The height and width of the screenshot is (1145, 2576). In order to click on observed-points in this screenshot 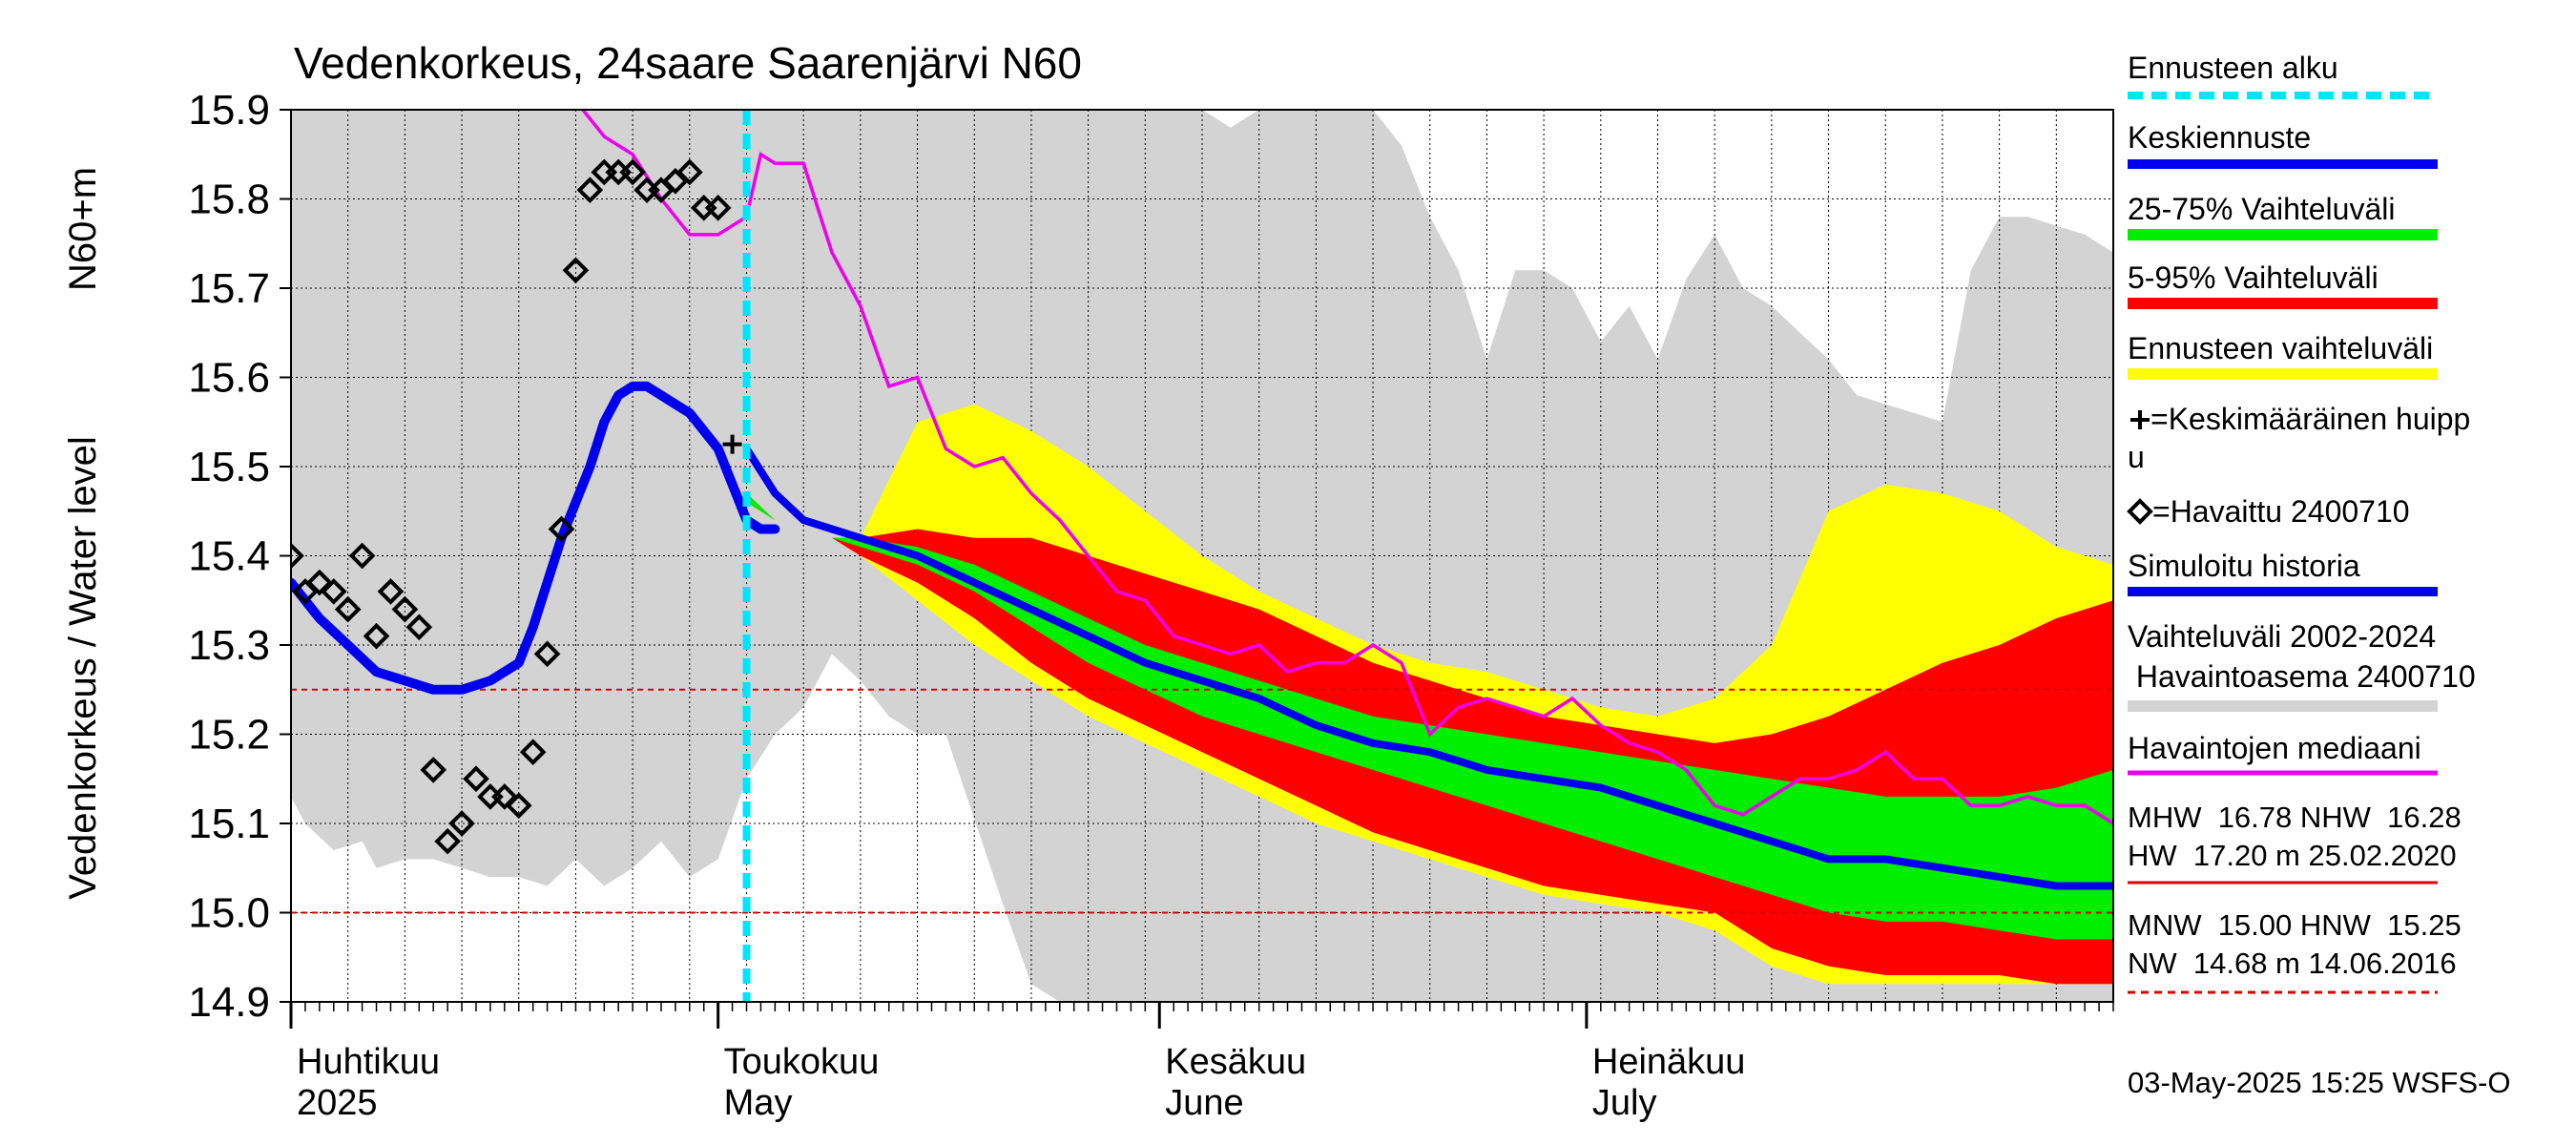, I will do `click(511, 506)`.